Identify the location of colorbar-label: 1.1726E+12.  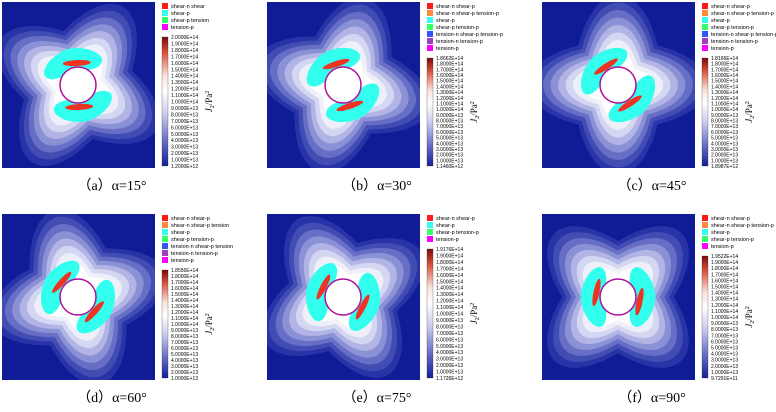
(449, 379).